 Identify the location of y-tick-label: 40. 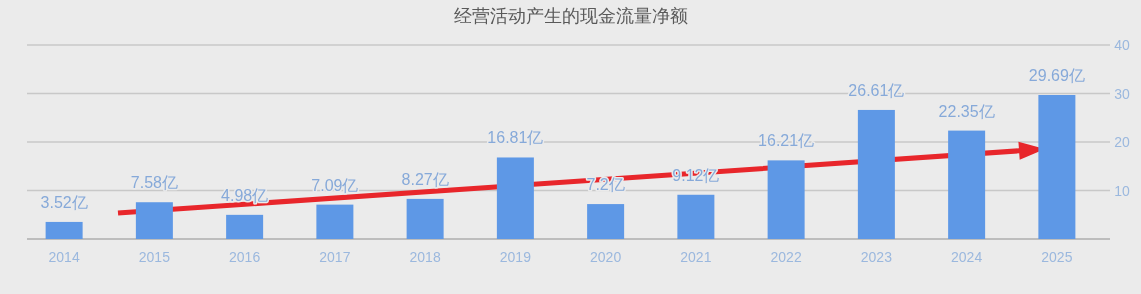
(1122, 45).